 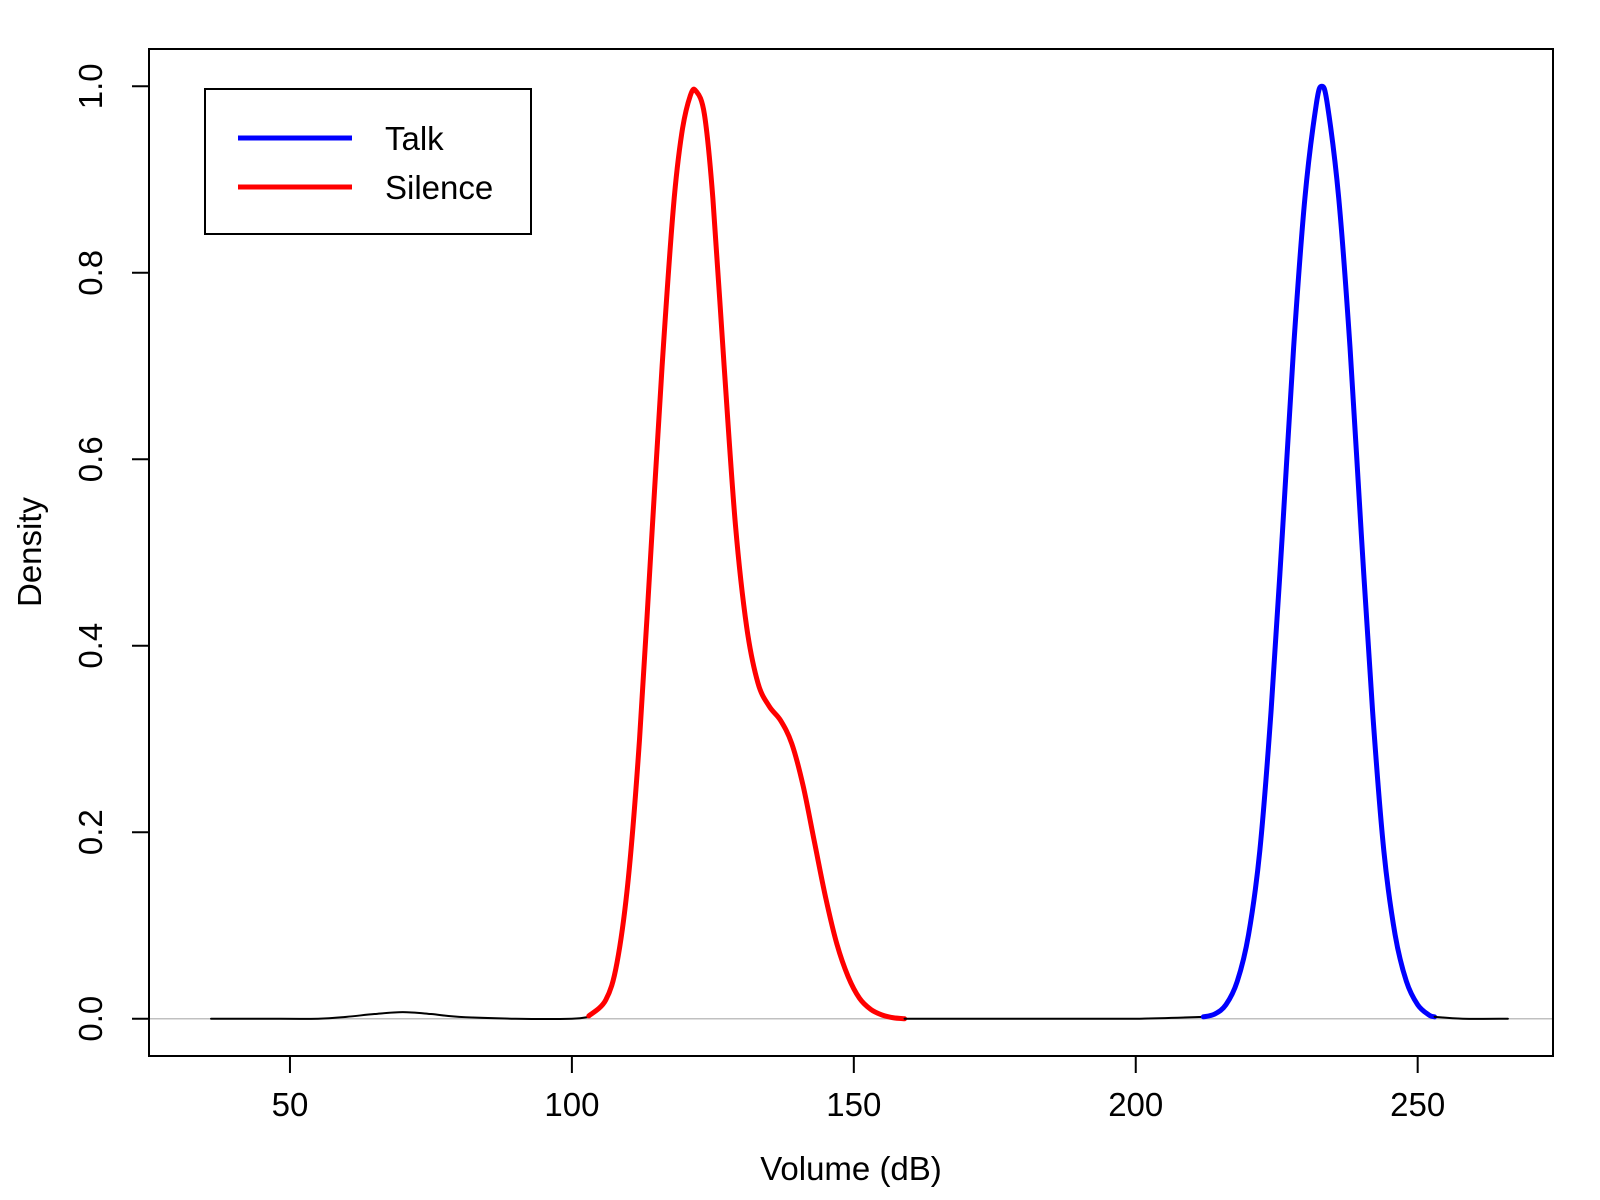 I want to click on legend-box, so click(x=368, y=161).